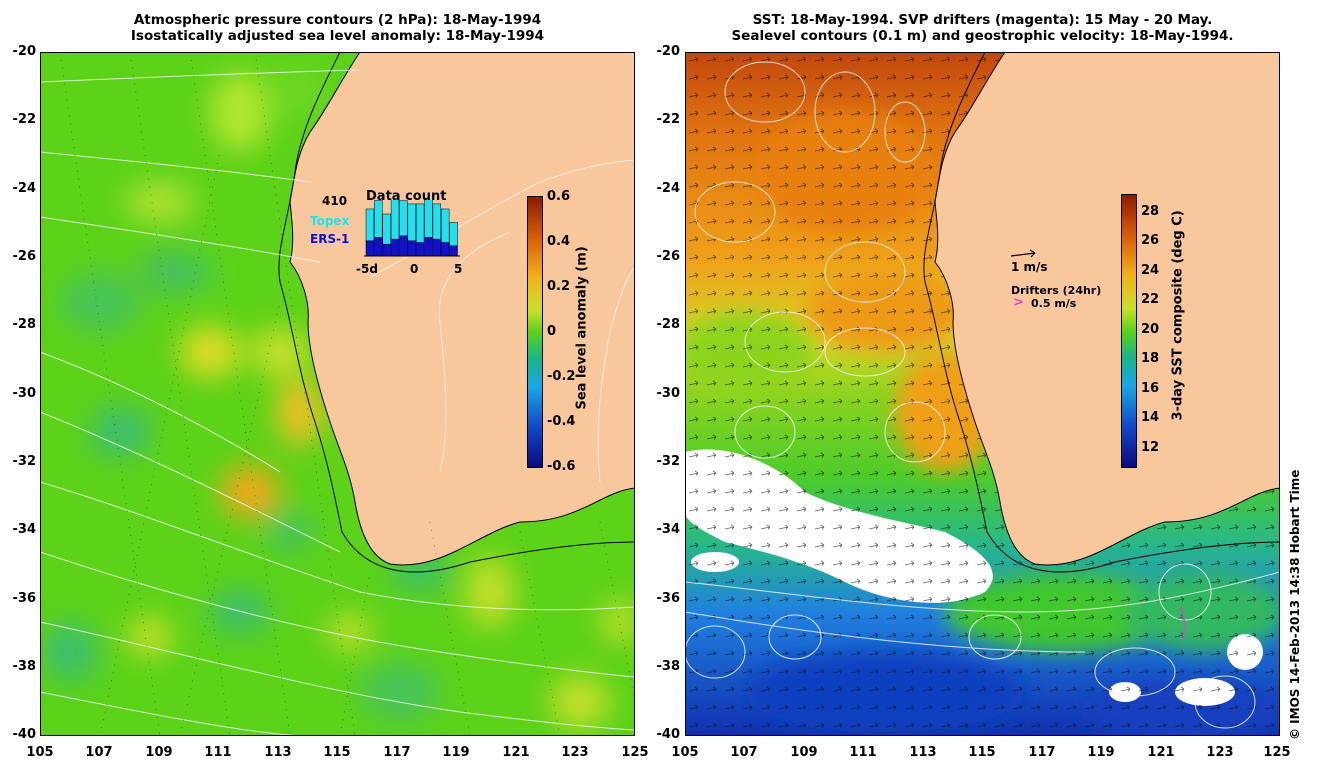  I want to click on credit-text: © IMOS 14-Feb-2013 14:38 Hobart Time, so click(1295, 604).